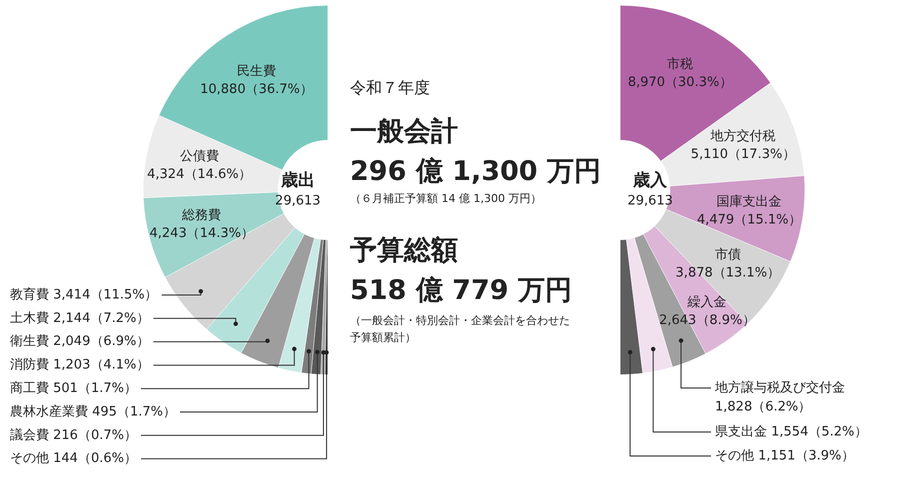 Image resolution: width=900 pixels, height=497 pixels. I want to click on text: 296 億 1,300 万円, so click(475, 172).